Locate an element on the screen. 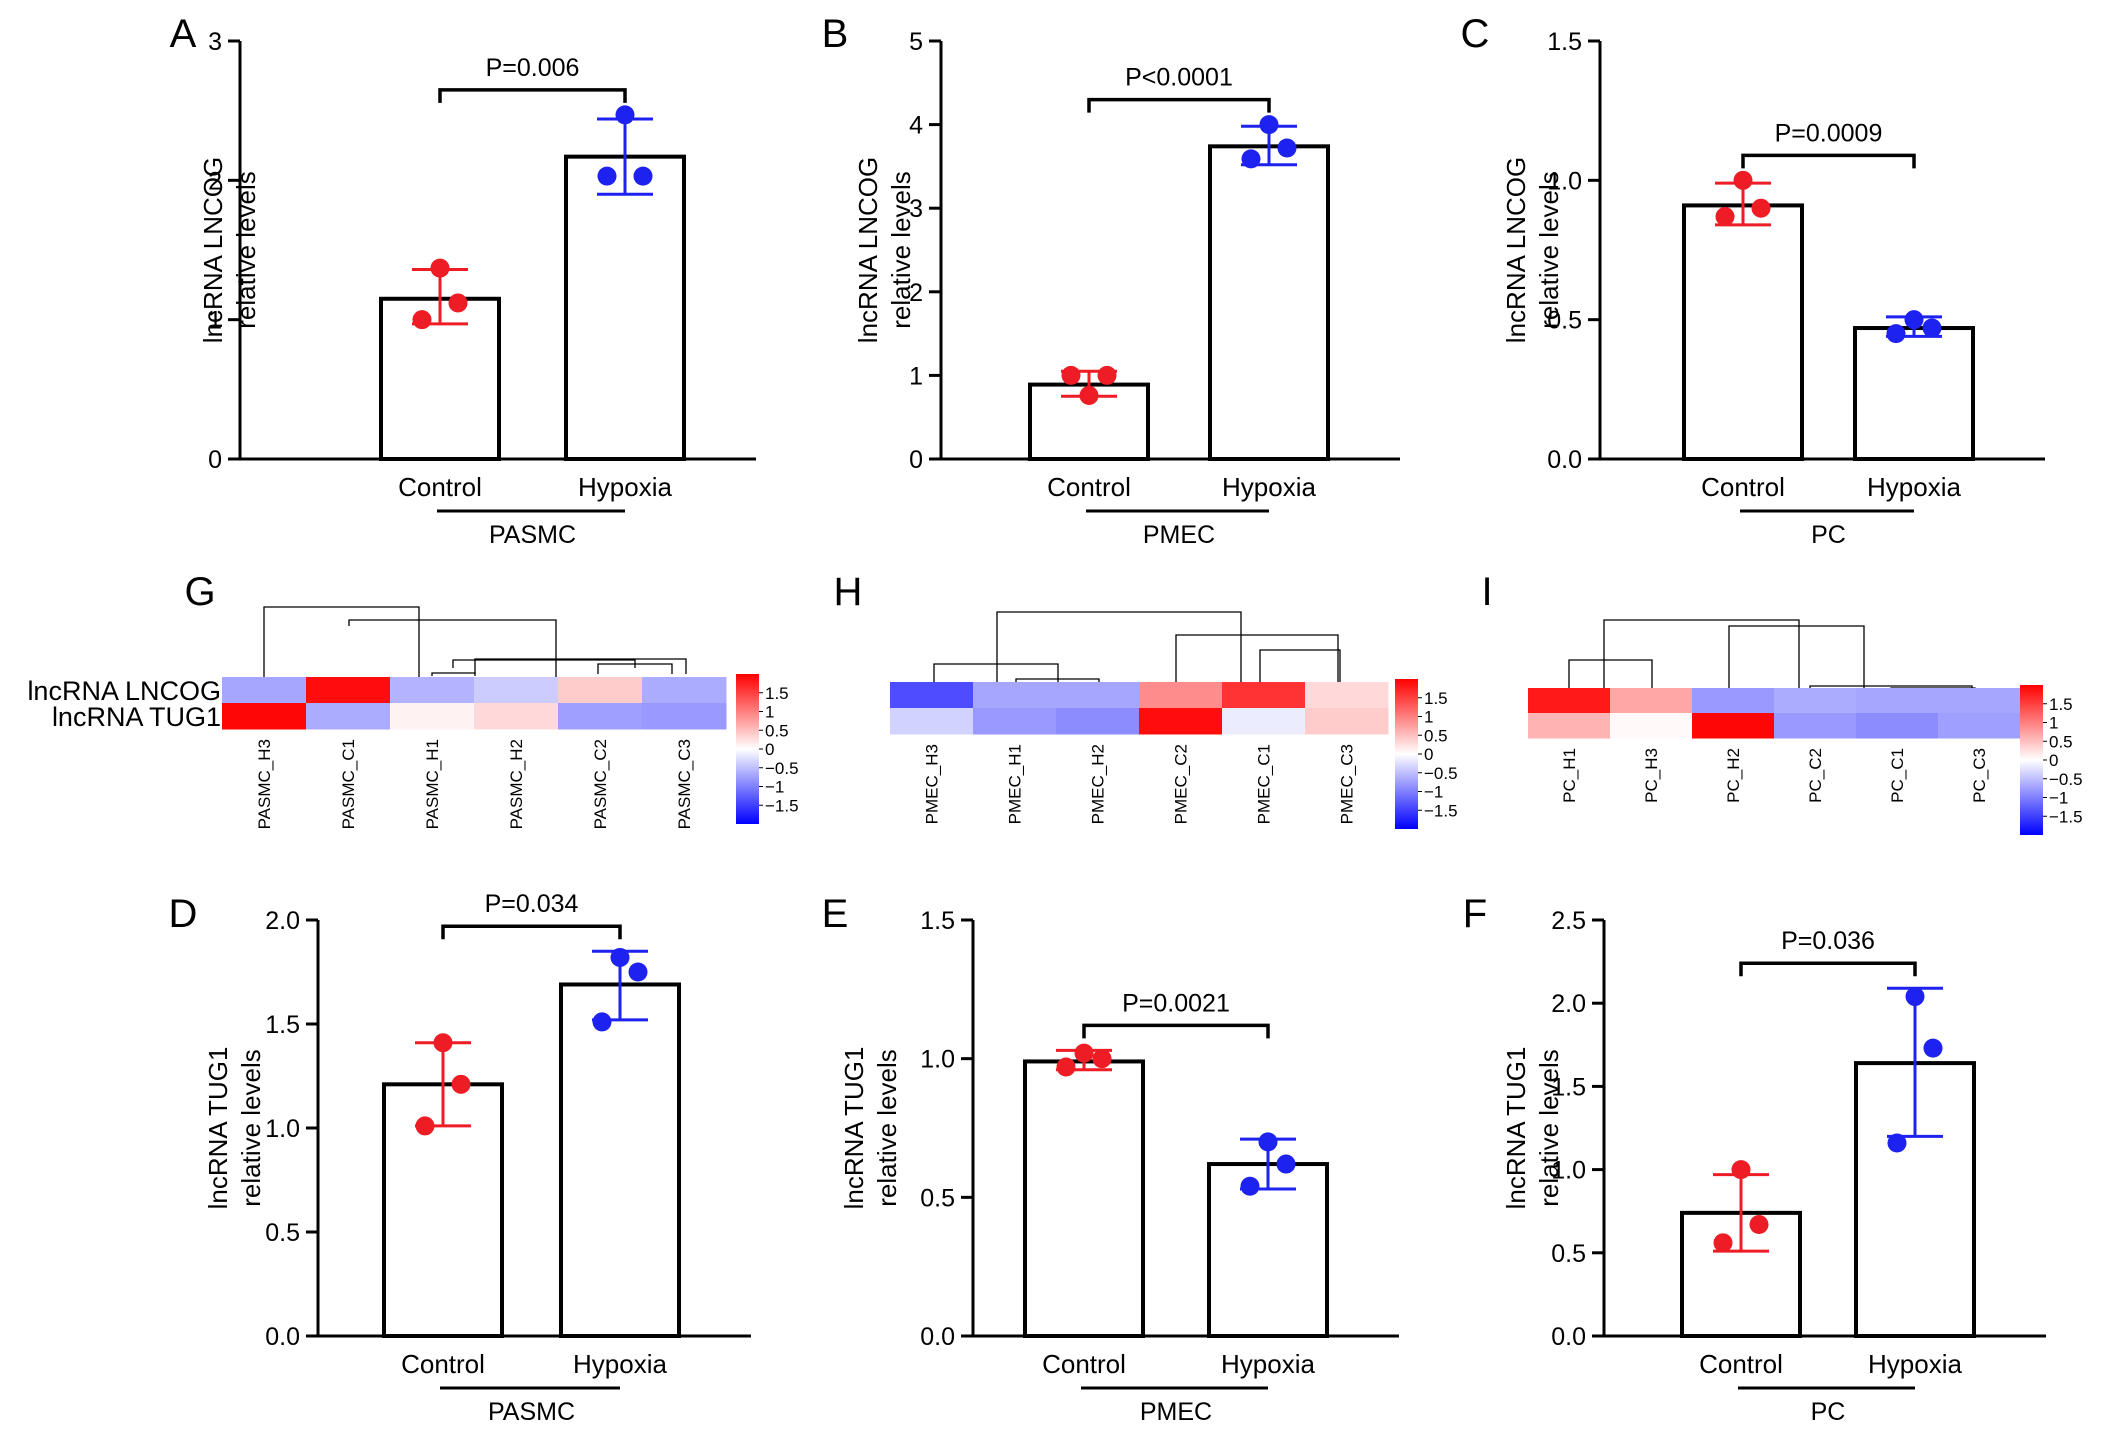 The width and height of the screenshot is (2102, 1429). y-tick-label: 0 is located at coordinates (916, 460).